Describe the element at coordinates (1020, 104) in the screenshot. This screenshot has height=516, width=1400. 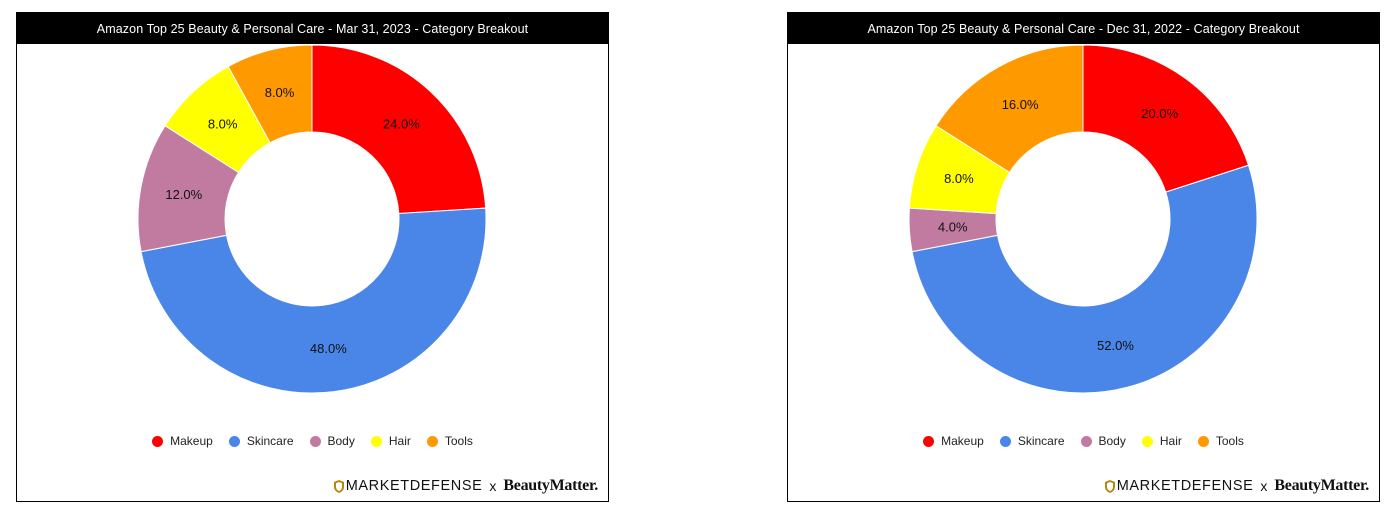
I see `slice-label-tools: 16.0%` at that location.